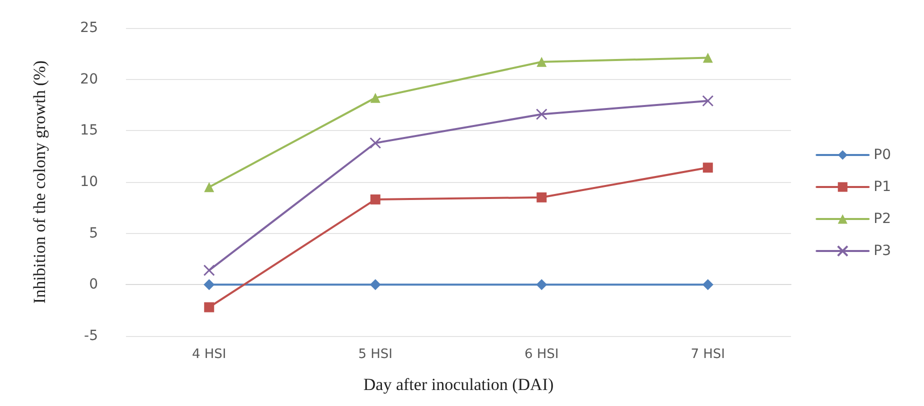 This screenshot has height=406, width=924. I want to click on x-axis-title: Day after inoculation (DAI), so click(458, 384).